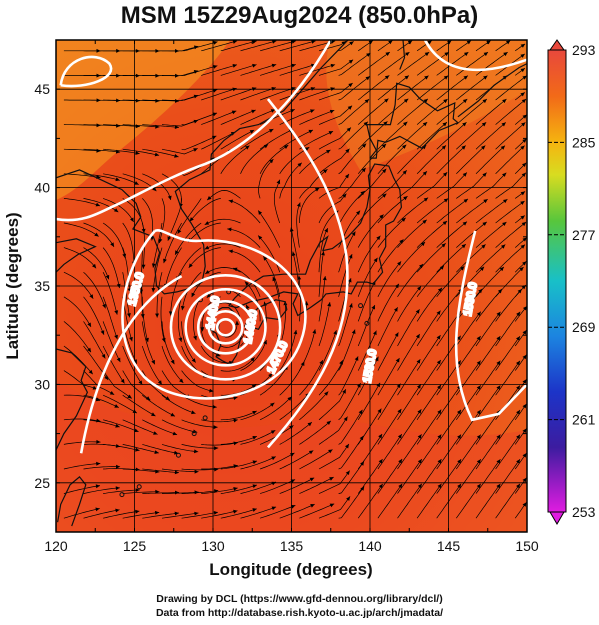 Image resolution: width=599 pixels, height=625 pixels. What do you see at coordinates (42, 89) in the screenshot?
I see `y-tick-label: 45` at bounding box center [42, 89].